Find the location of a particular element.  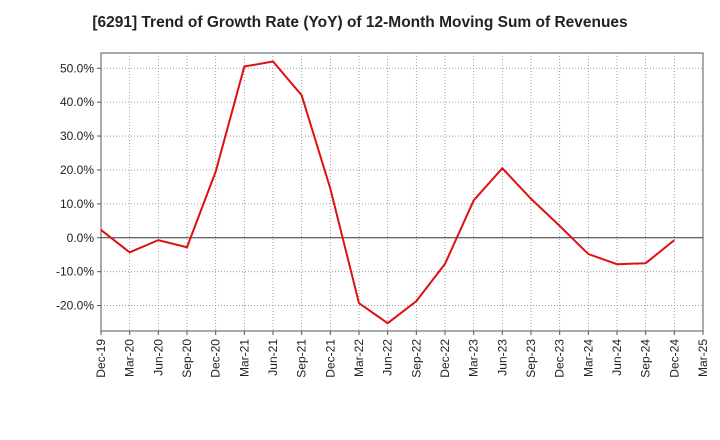

x-tick-label: Dec-19 is located at coordinates (101, 358).